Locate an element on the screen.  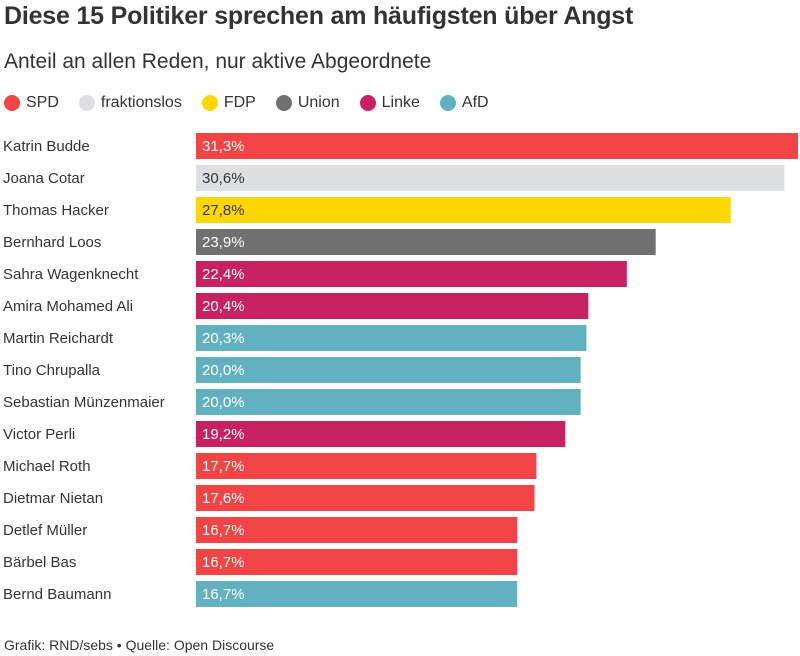
data-label: 17,7% is located at coordinates (223, 466).